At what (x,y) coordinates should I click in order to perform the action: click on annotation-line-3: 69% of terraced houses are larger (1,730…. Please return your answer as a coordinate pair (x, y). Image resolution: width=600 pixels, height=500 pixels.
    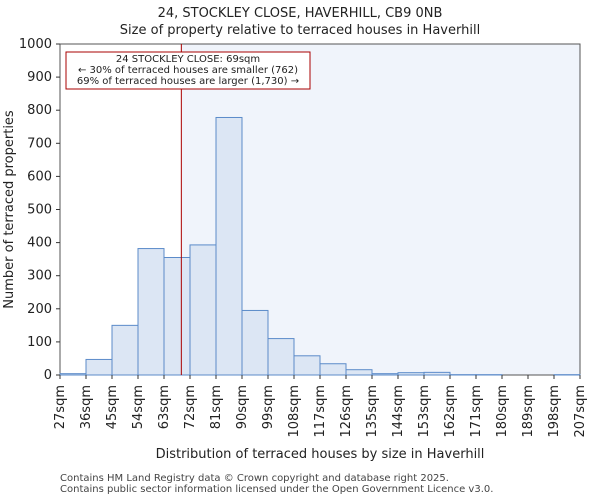
    Looking at the image, I should click on (188, 81).